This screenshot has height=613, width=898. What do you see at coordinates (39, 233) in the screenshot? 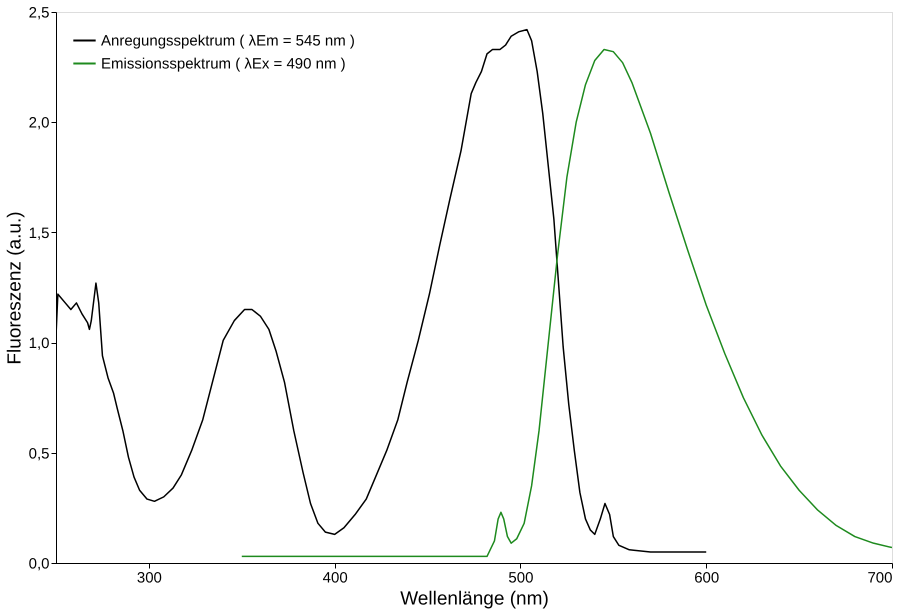
I see `y-tick-label: 1,5` at bounding box center [39, 233].